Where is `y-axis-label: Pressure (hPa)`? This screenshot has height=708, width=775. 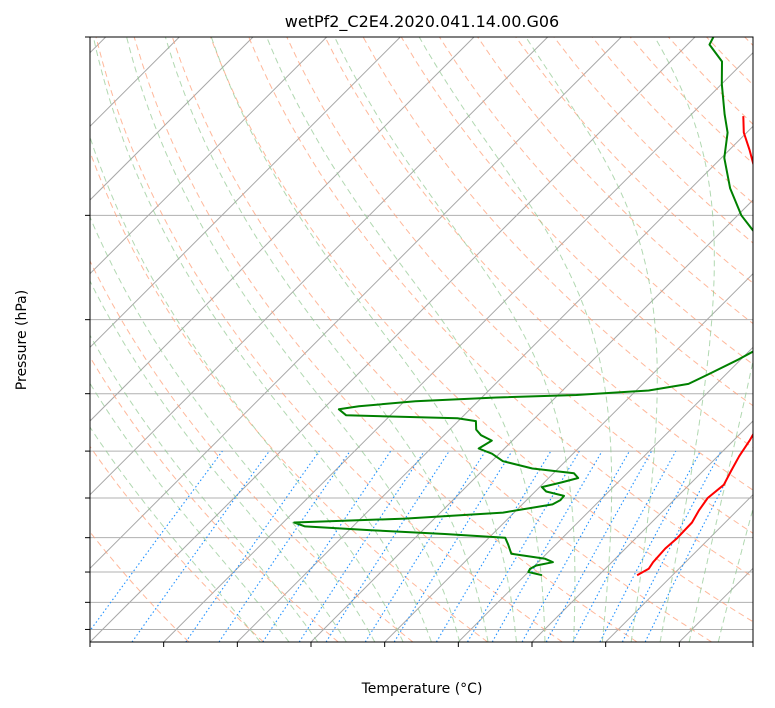
y-axis-label: Pressure (hPa) is located at coordinates (22, 340).